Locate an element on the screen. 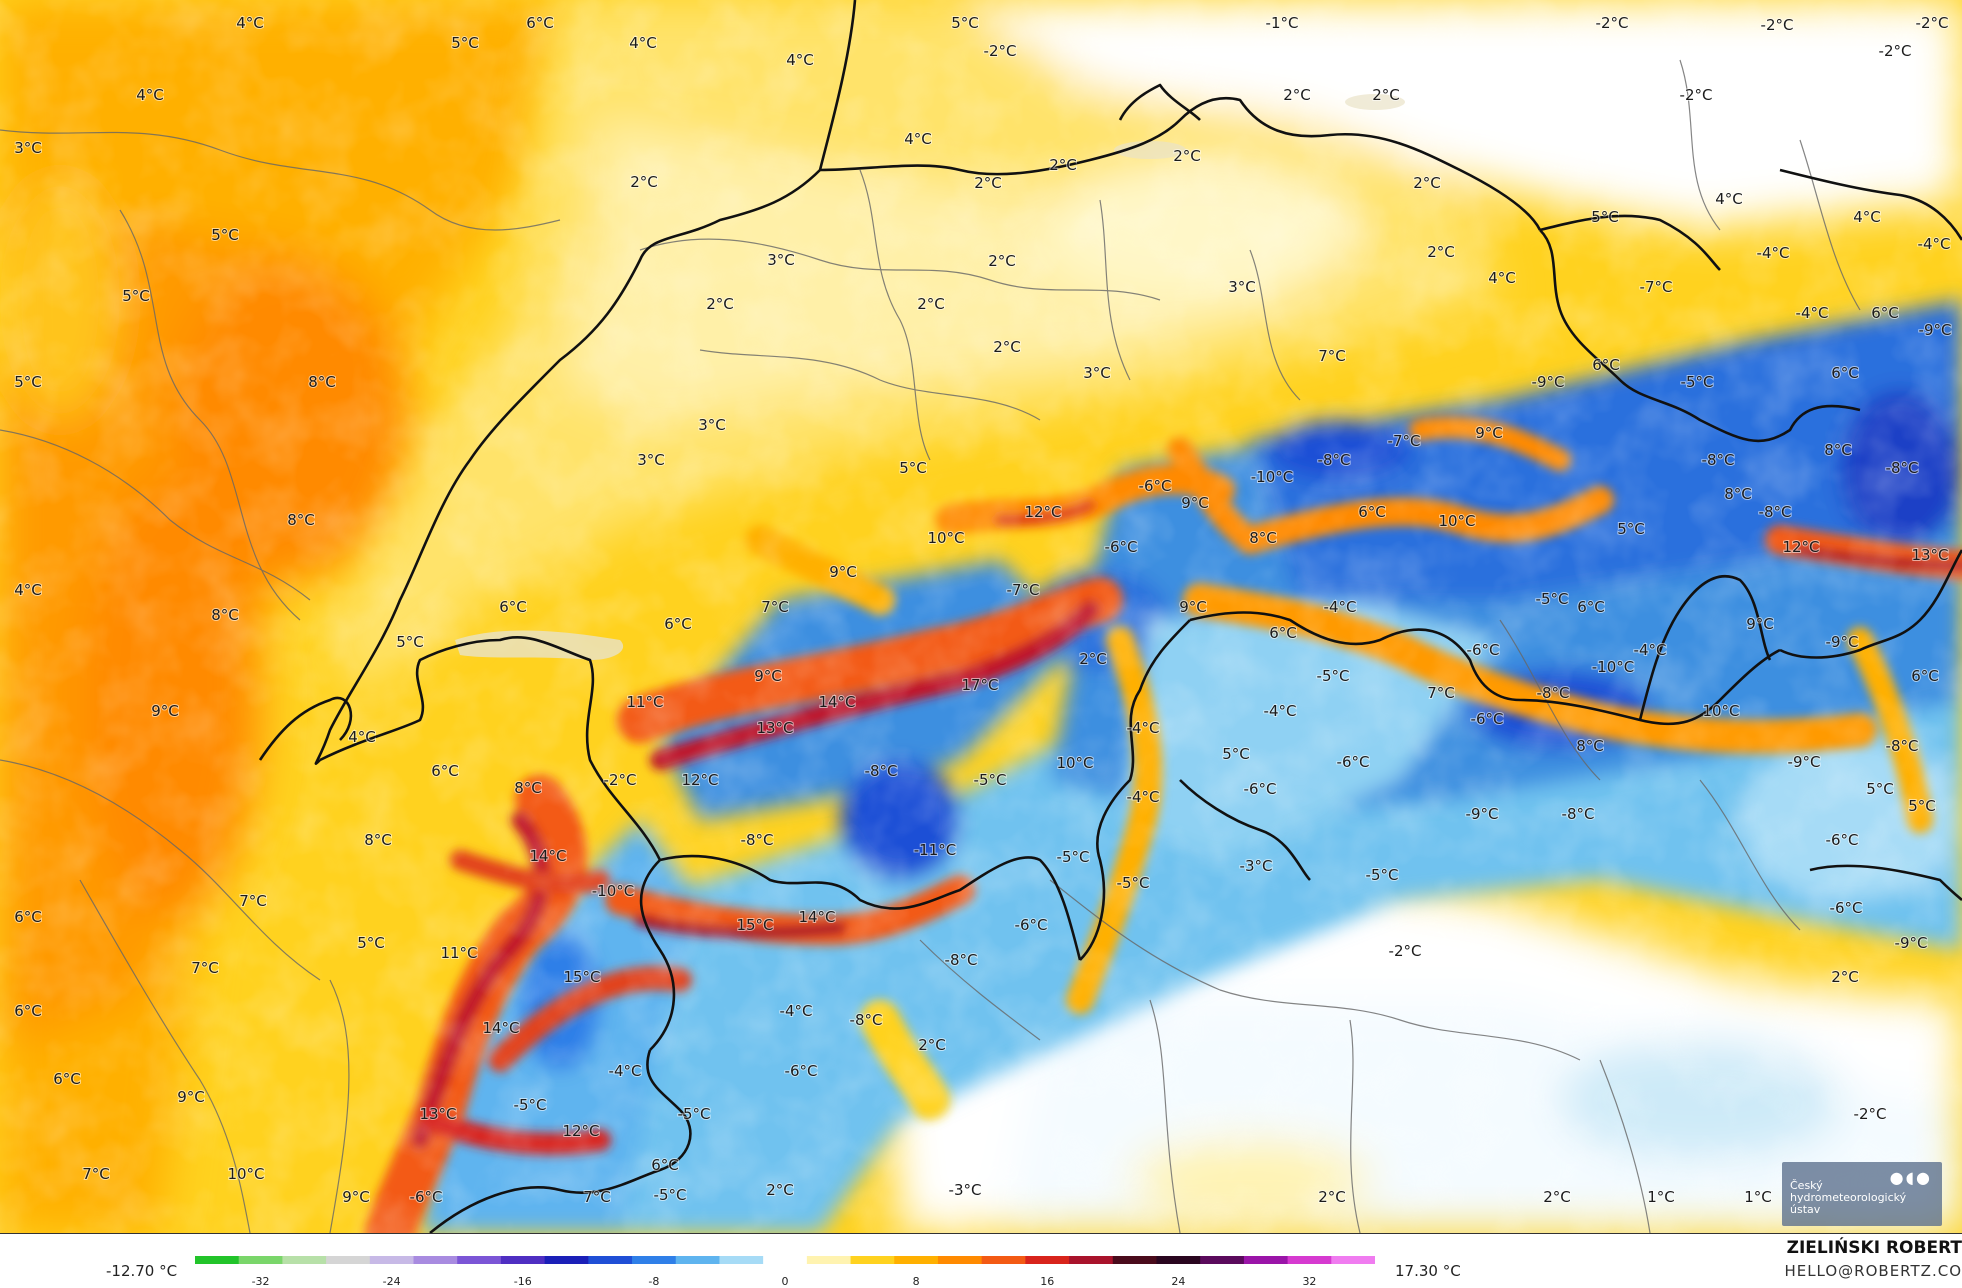  temperature-label: -11°C is located at coordinates (935, 850).